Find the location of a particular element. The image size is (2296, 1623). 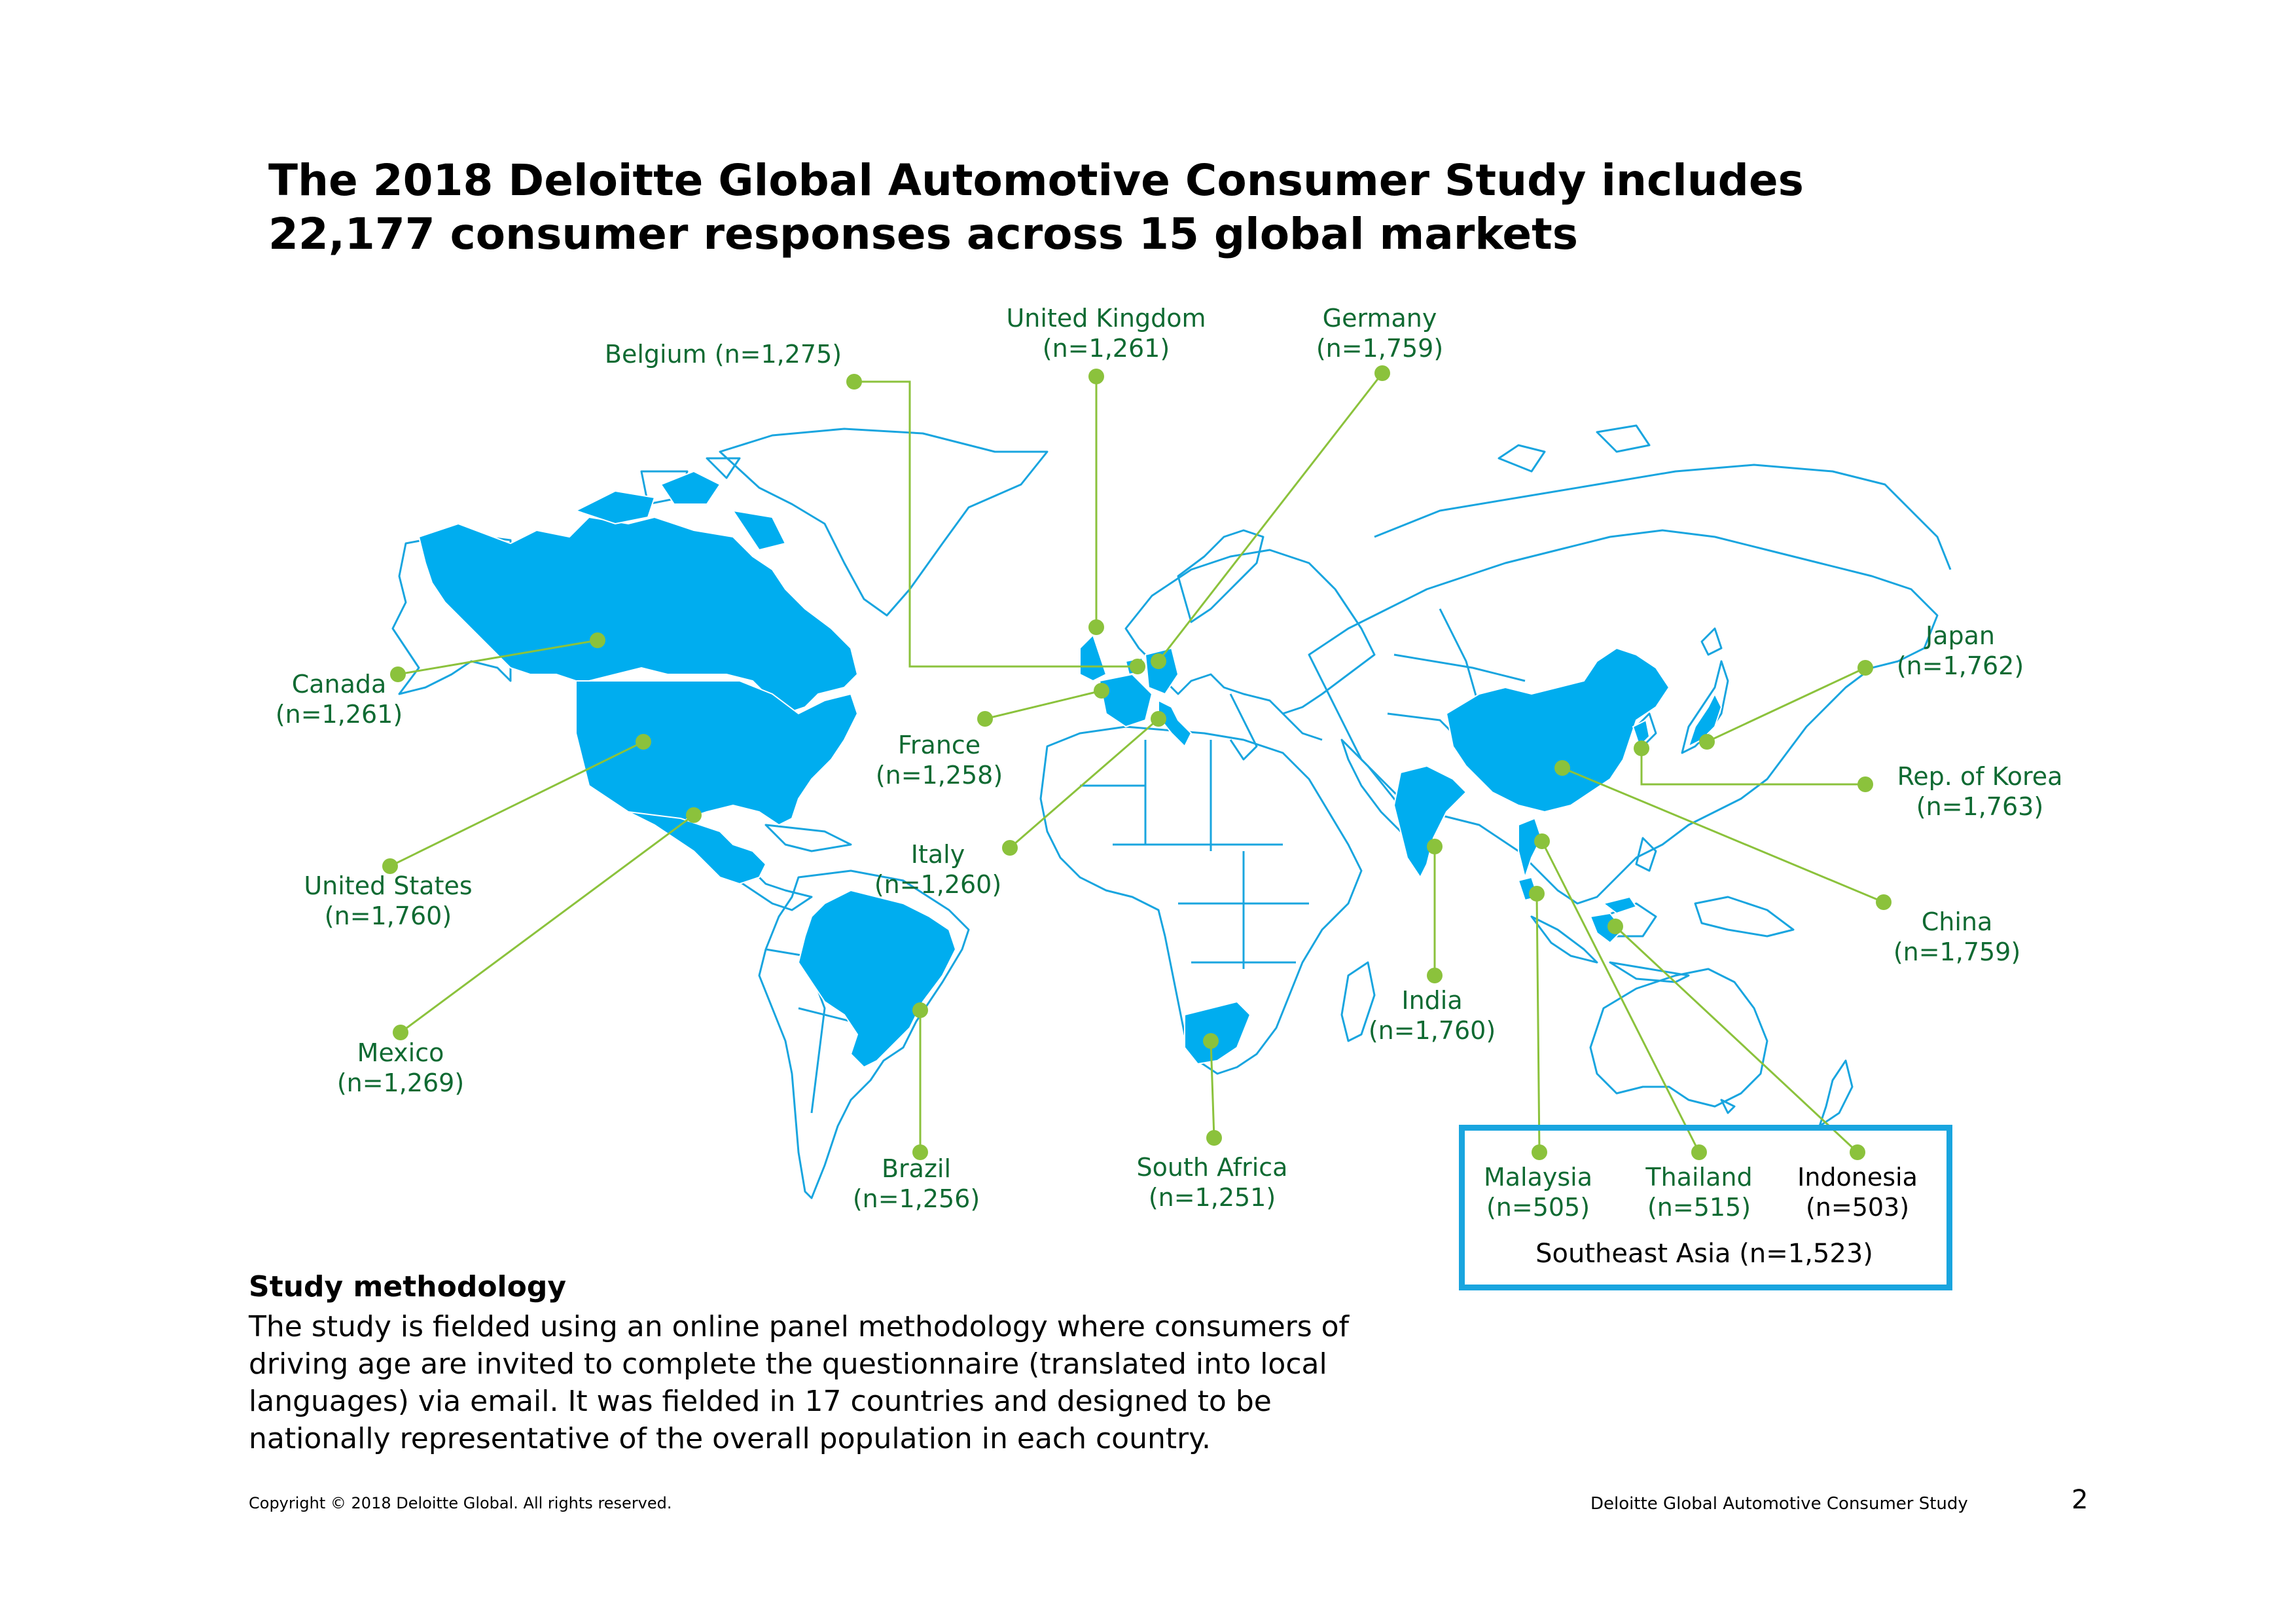

leader-dot-canada-country is located at coordinates (597, 640).